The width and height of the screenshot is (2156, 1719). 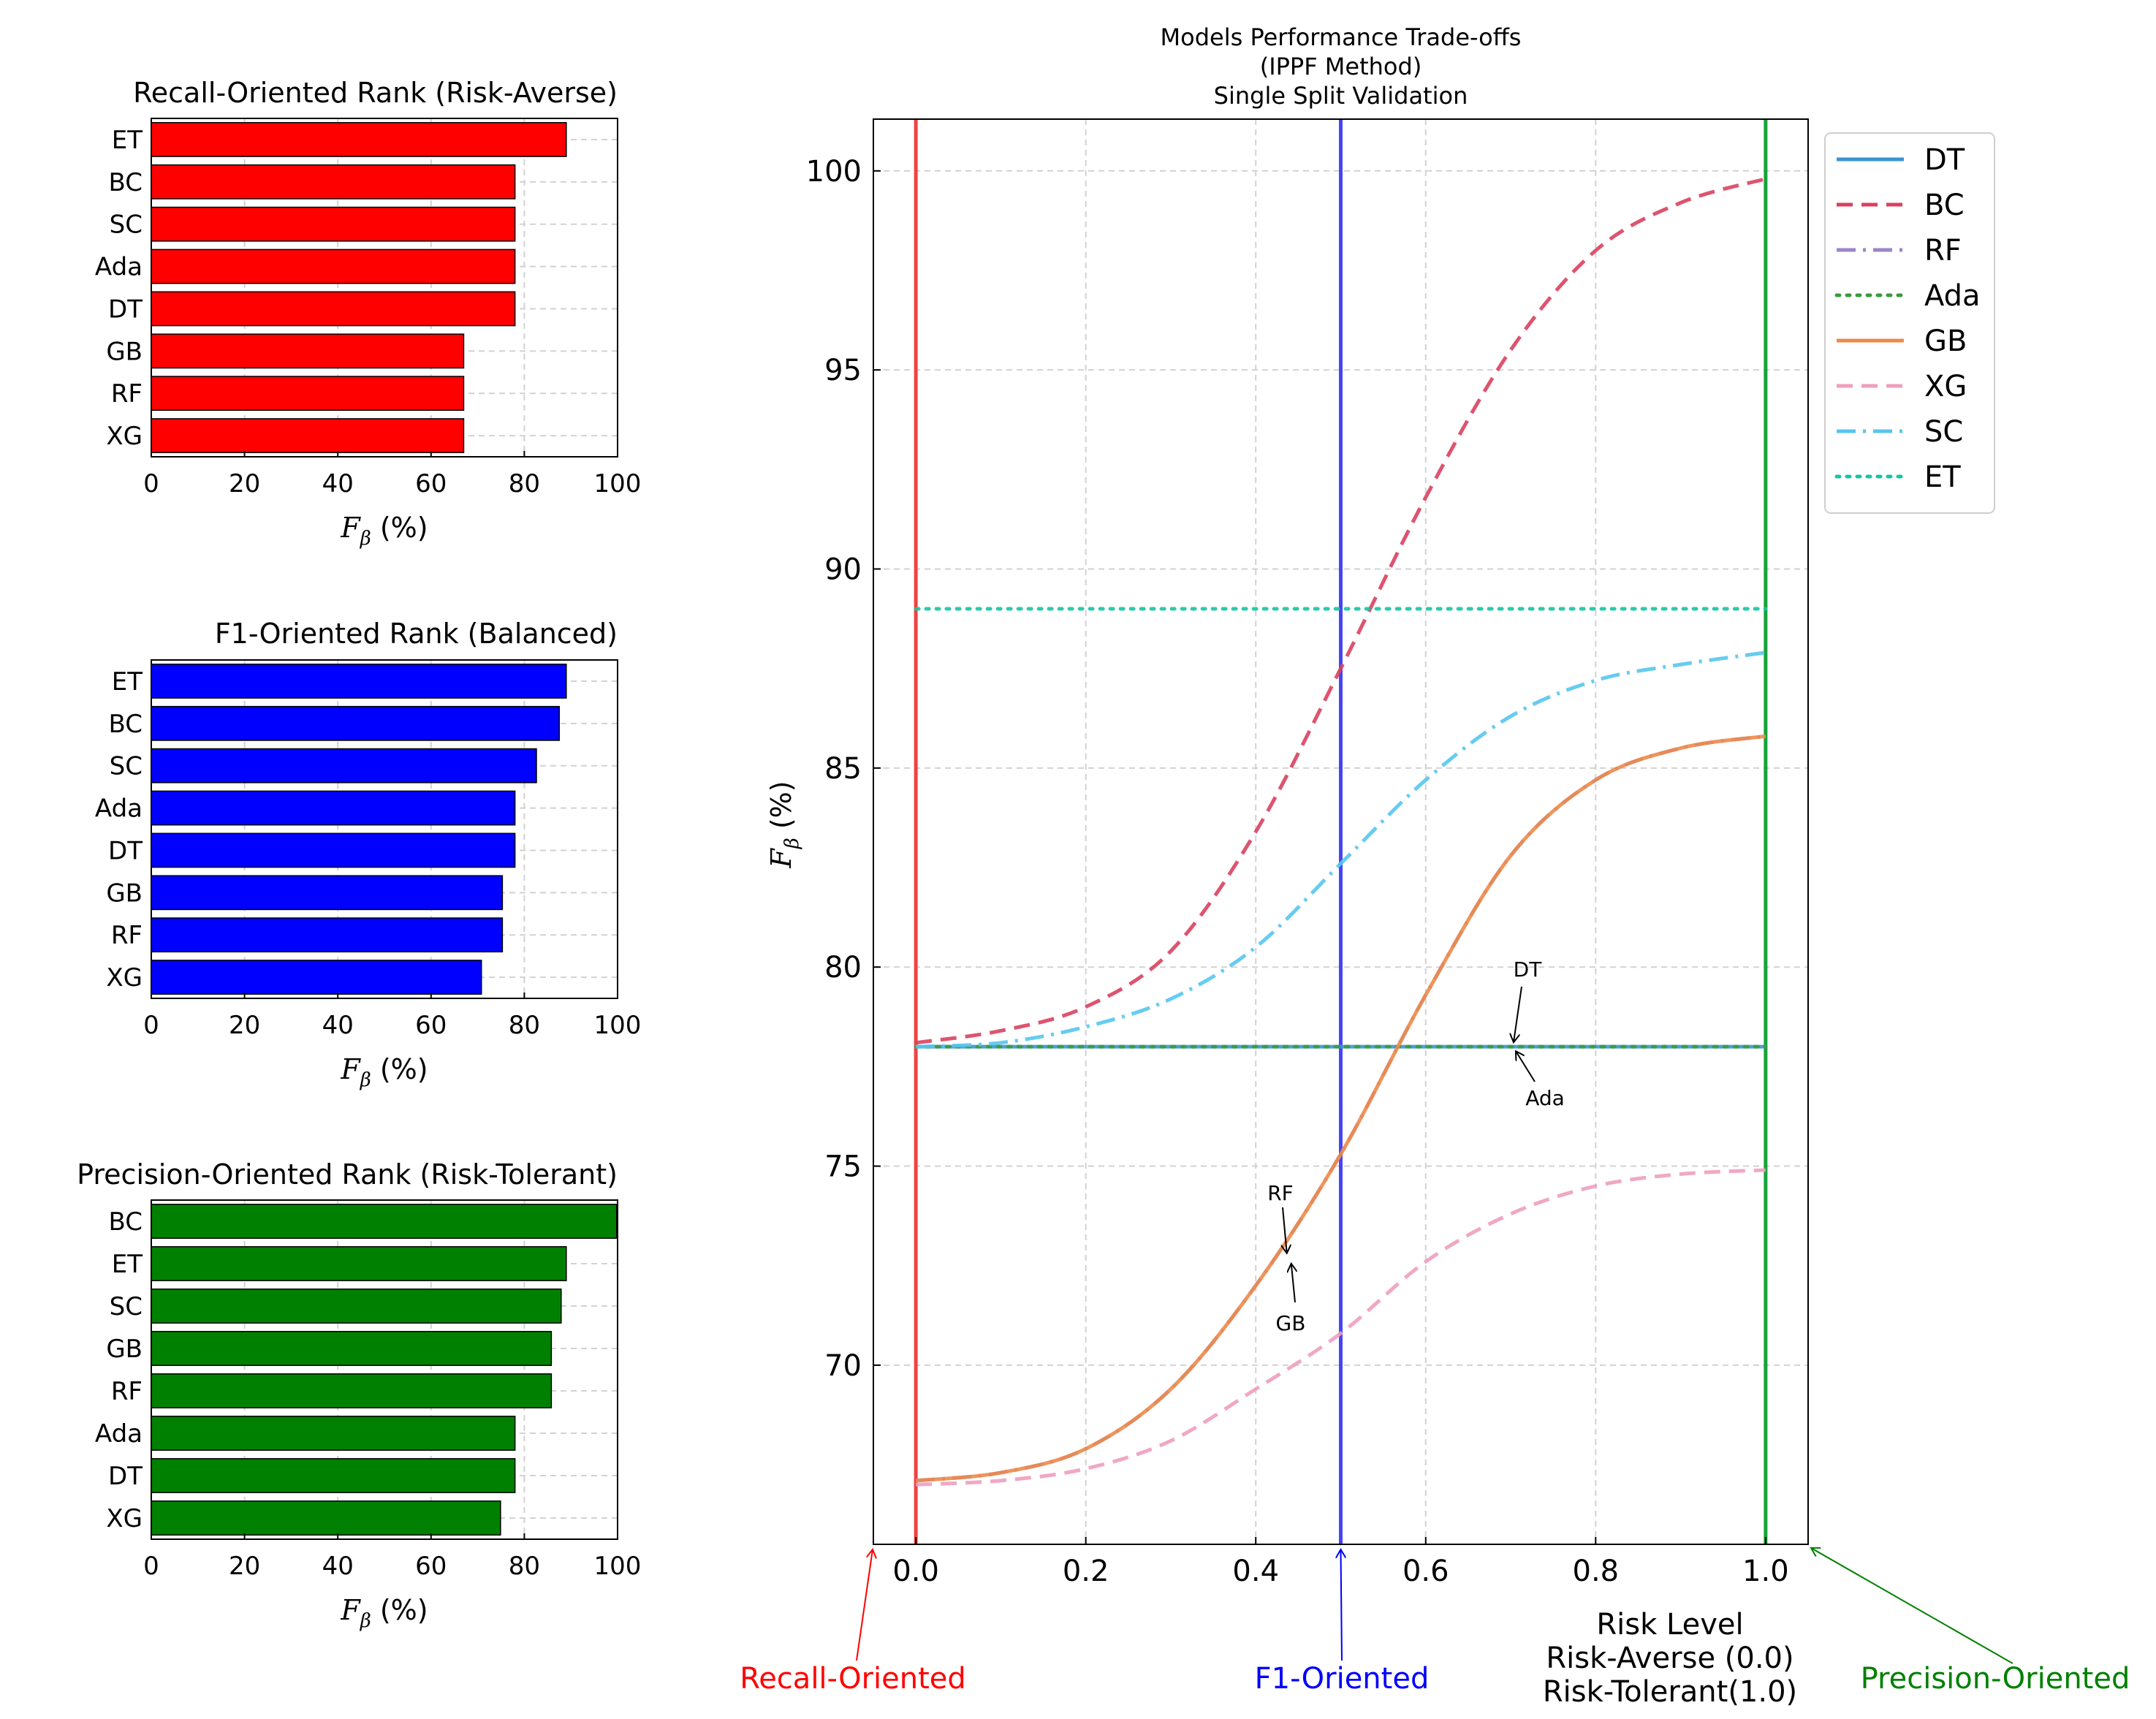 What do you see at coordinates (1086, 1572) in the screenshot?
I see `x-tick-label: 0.2` at bounding box center [1086, 1572].